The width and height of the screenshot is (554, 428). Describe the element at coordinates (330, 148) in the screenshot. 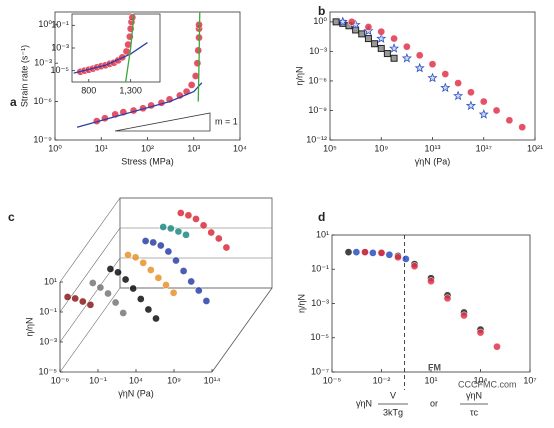

I see `x-tick-label: 10⁵` at that location.